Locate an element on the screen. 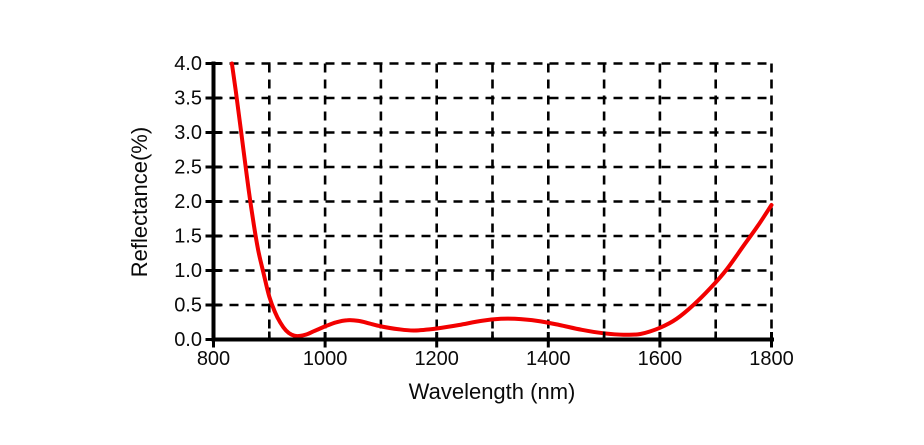  y-tick-label: 2.0 is located at coordinates (188, 202).